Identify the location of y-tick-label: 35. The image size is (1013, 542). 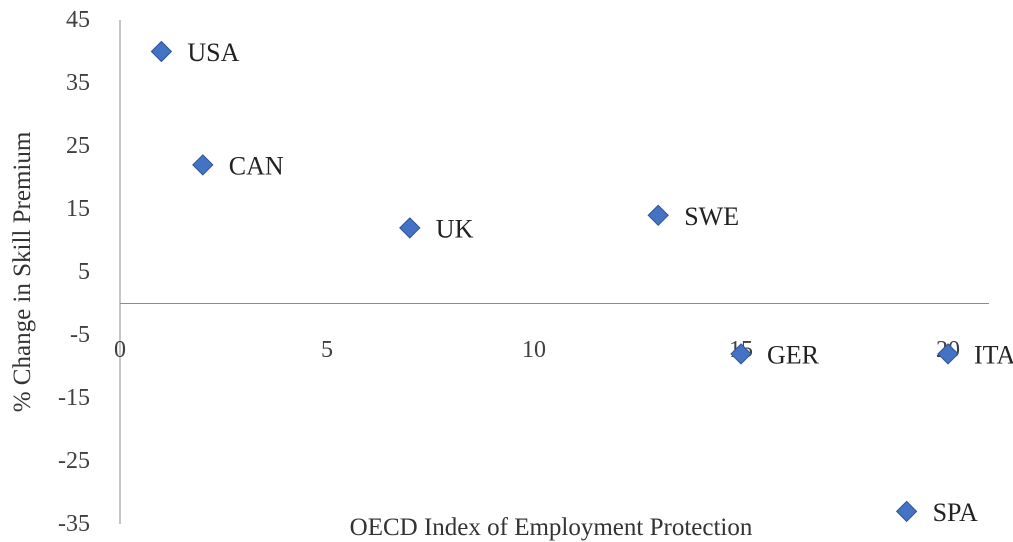
(78, 83).